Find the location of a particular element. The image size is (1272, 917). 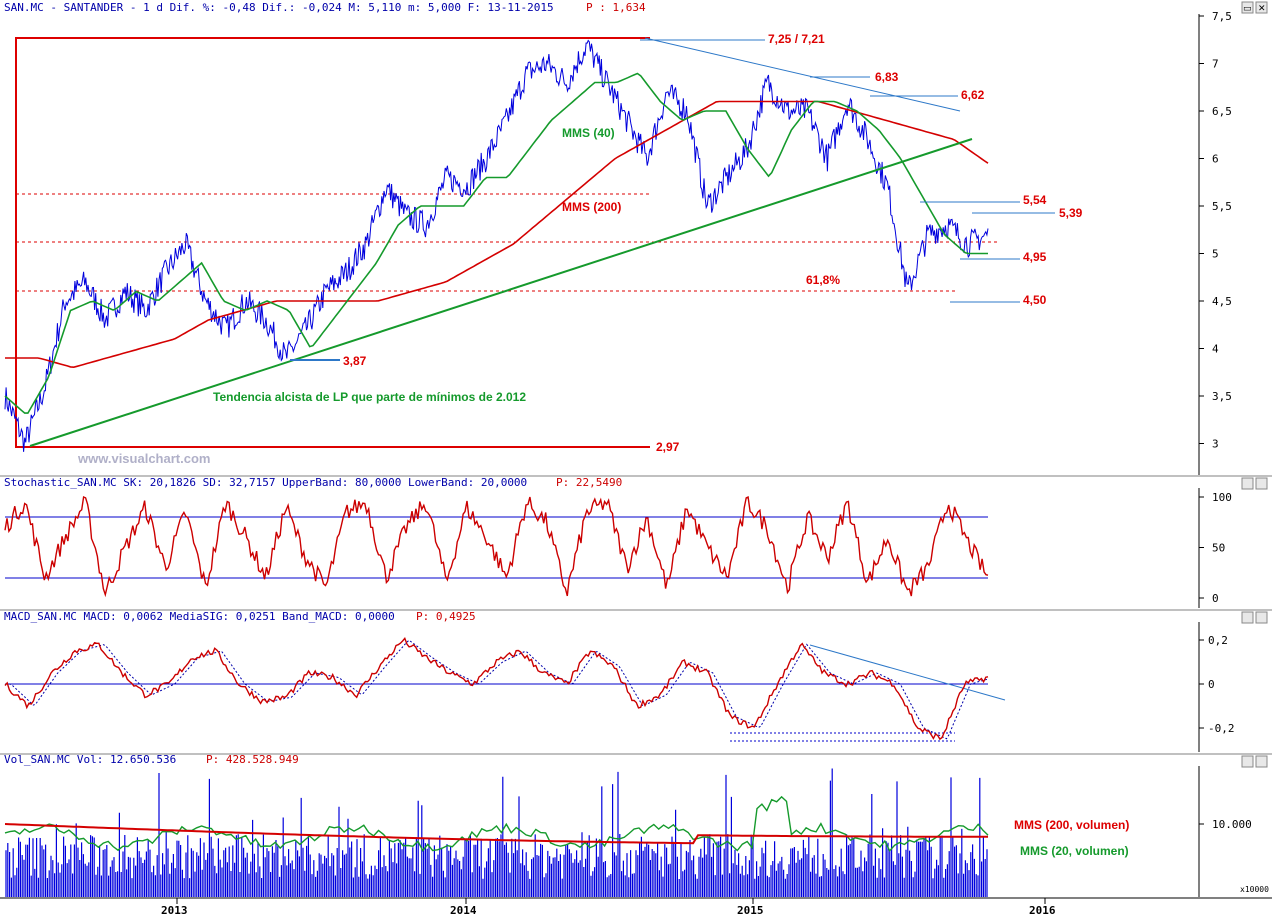

vol-close-button is located at coordinates (1261, 761).